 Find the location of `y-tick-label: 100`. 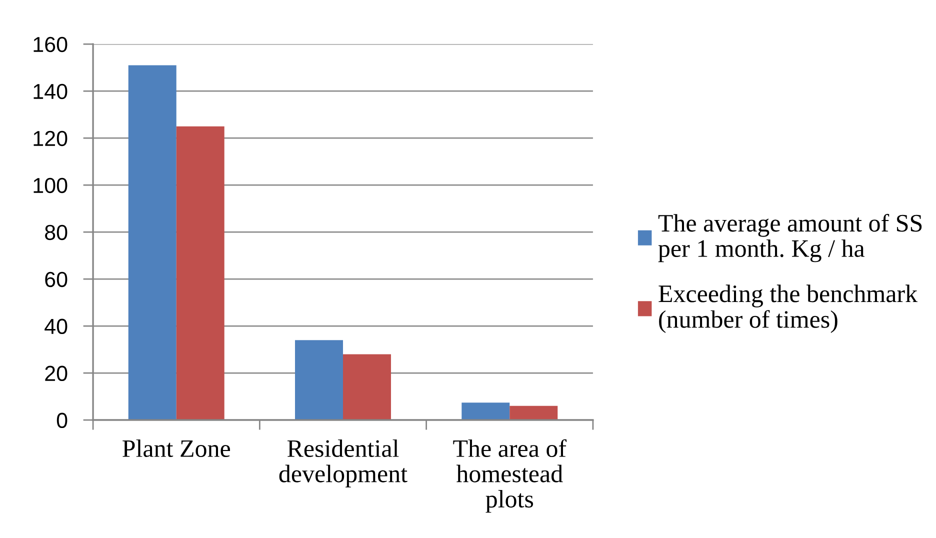

y-tick-label: 100 is located at coordinates (51, 186).